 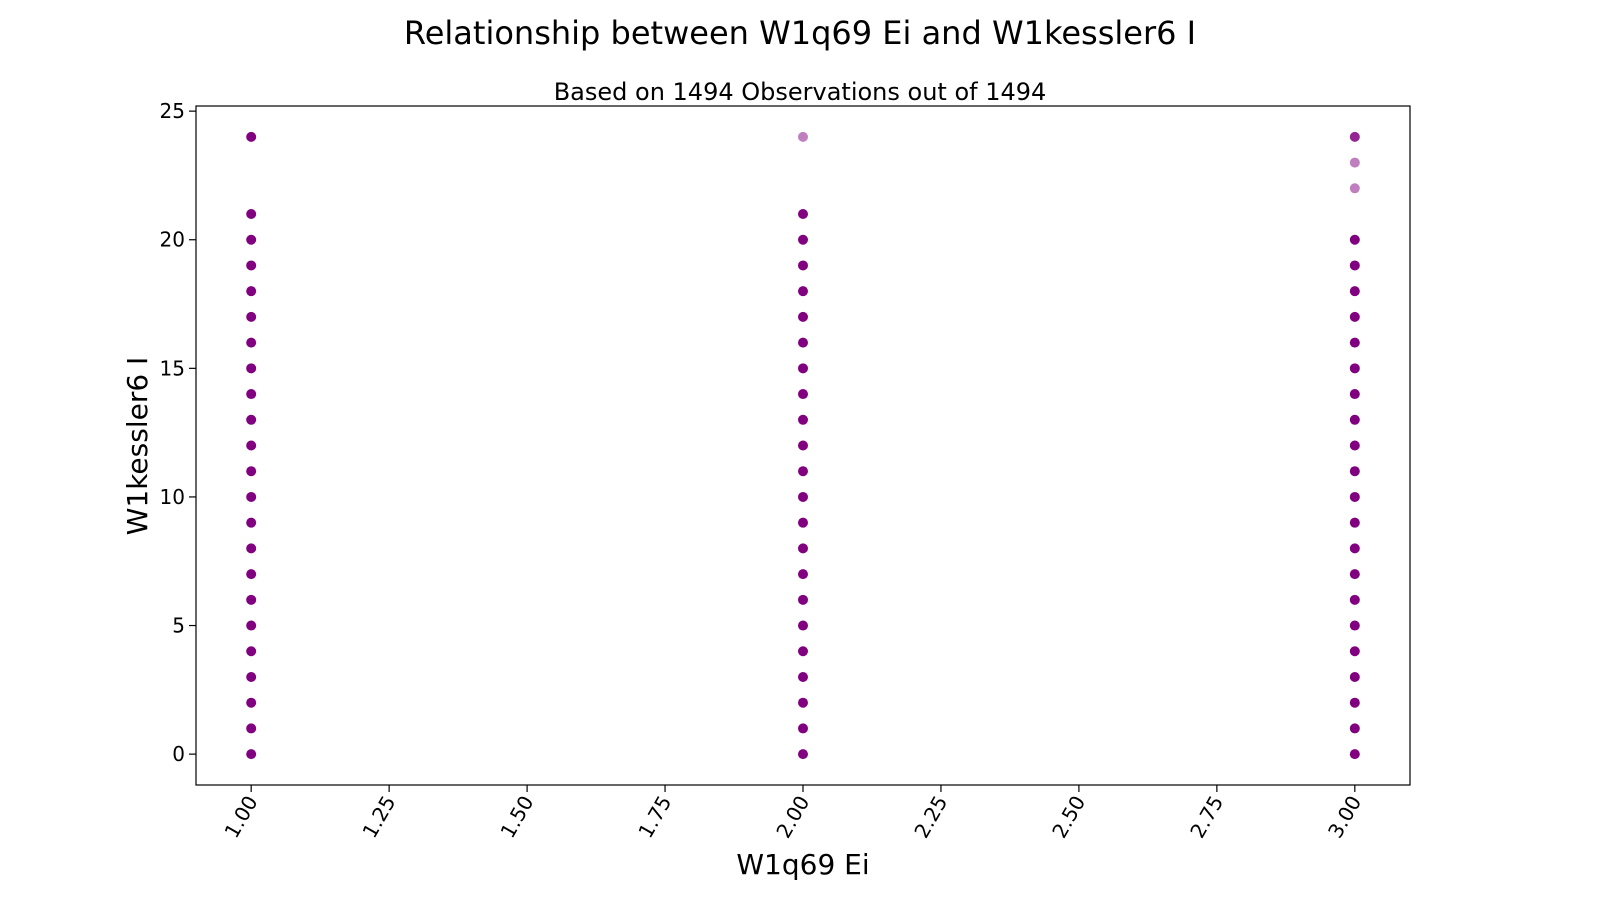 I want to click on x-tick-label: 2.00, so click(x=792, y=817).